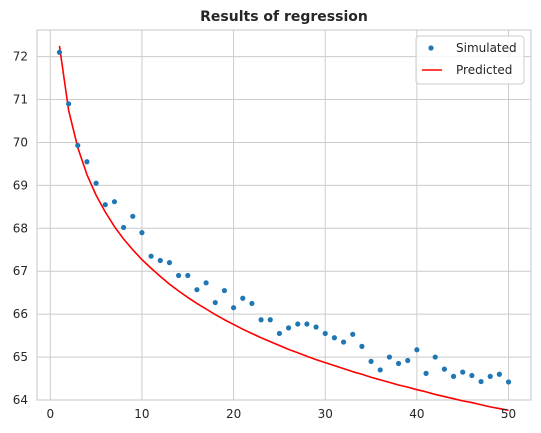 This screenshot has width=541, height=433. Describe the element at coordinates (508, 414) in the screenshot. I see `x-tick-label: 50` at that location.